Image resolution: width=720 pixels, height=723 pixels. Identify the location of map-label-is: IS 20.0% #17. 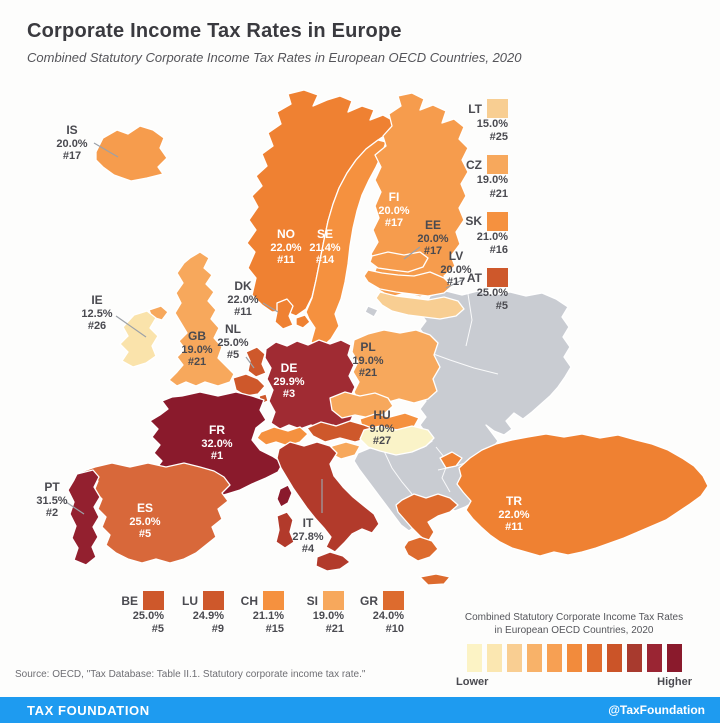
(72, 143).